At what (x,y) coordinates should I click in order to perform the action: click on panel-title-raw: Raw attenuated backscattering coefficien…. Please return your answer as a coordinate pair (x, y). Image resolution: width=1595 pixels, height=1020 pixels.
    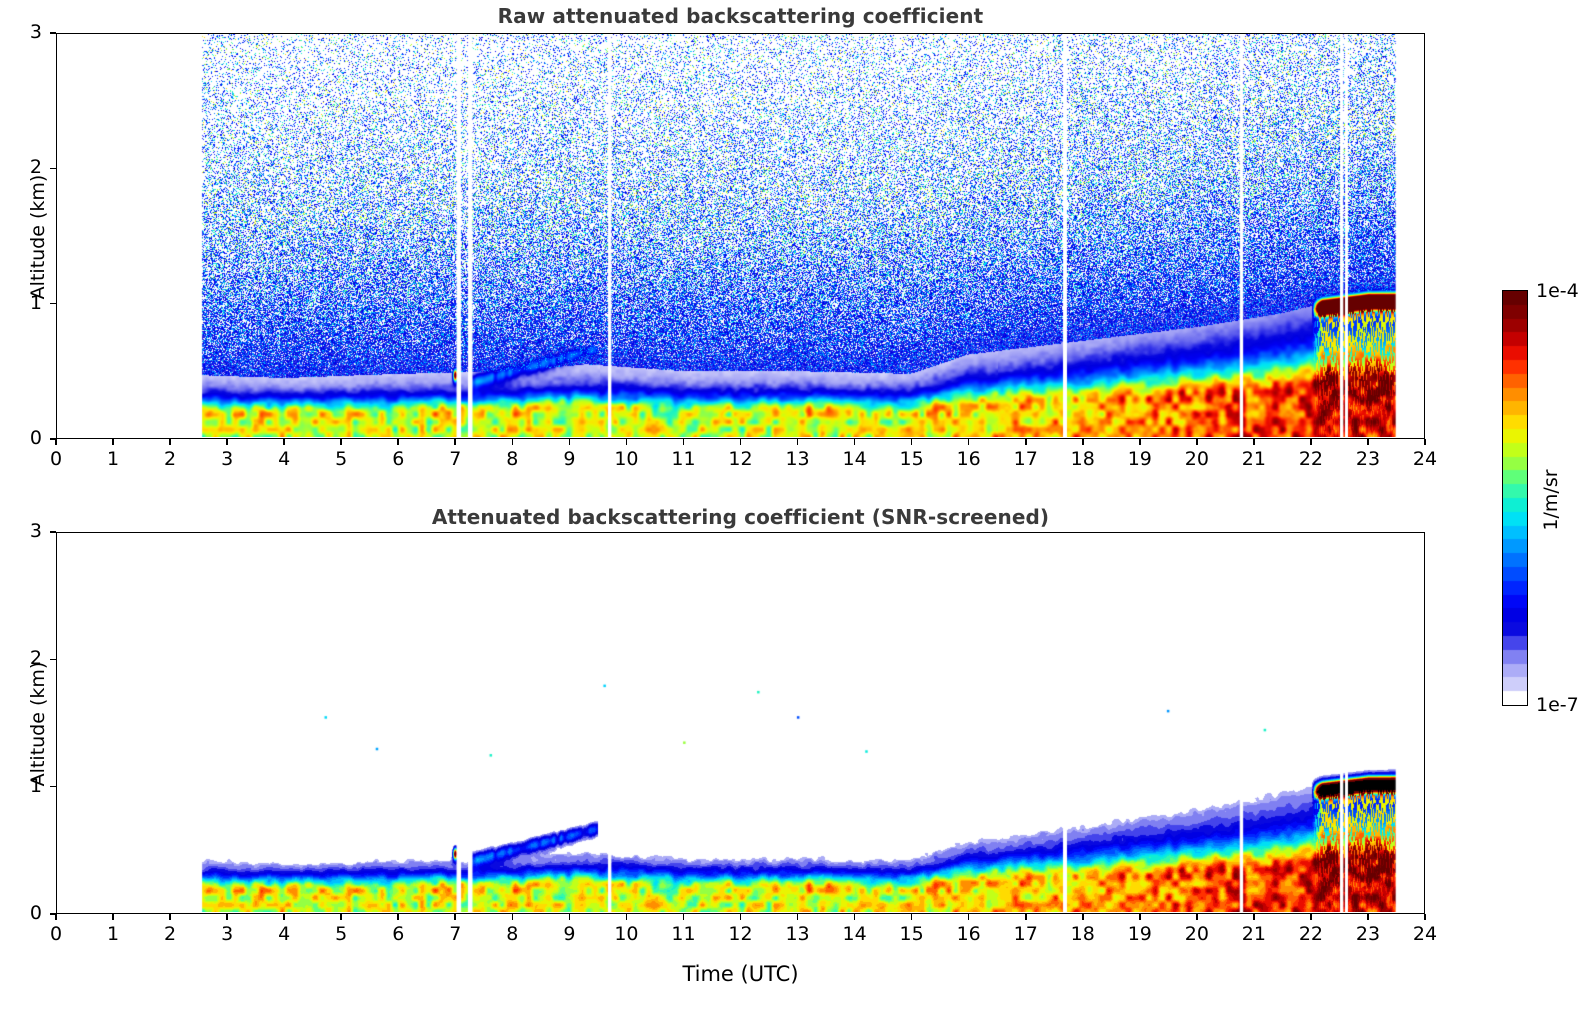
    Looking at the image, I should click on (740, 16).